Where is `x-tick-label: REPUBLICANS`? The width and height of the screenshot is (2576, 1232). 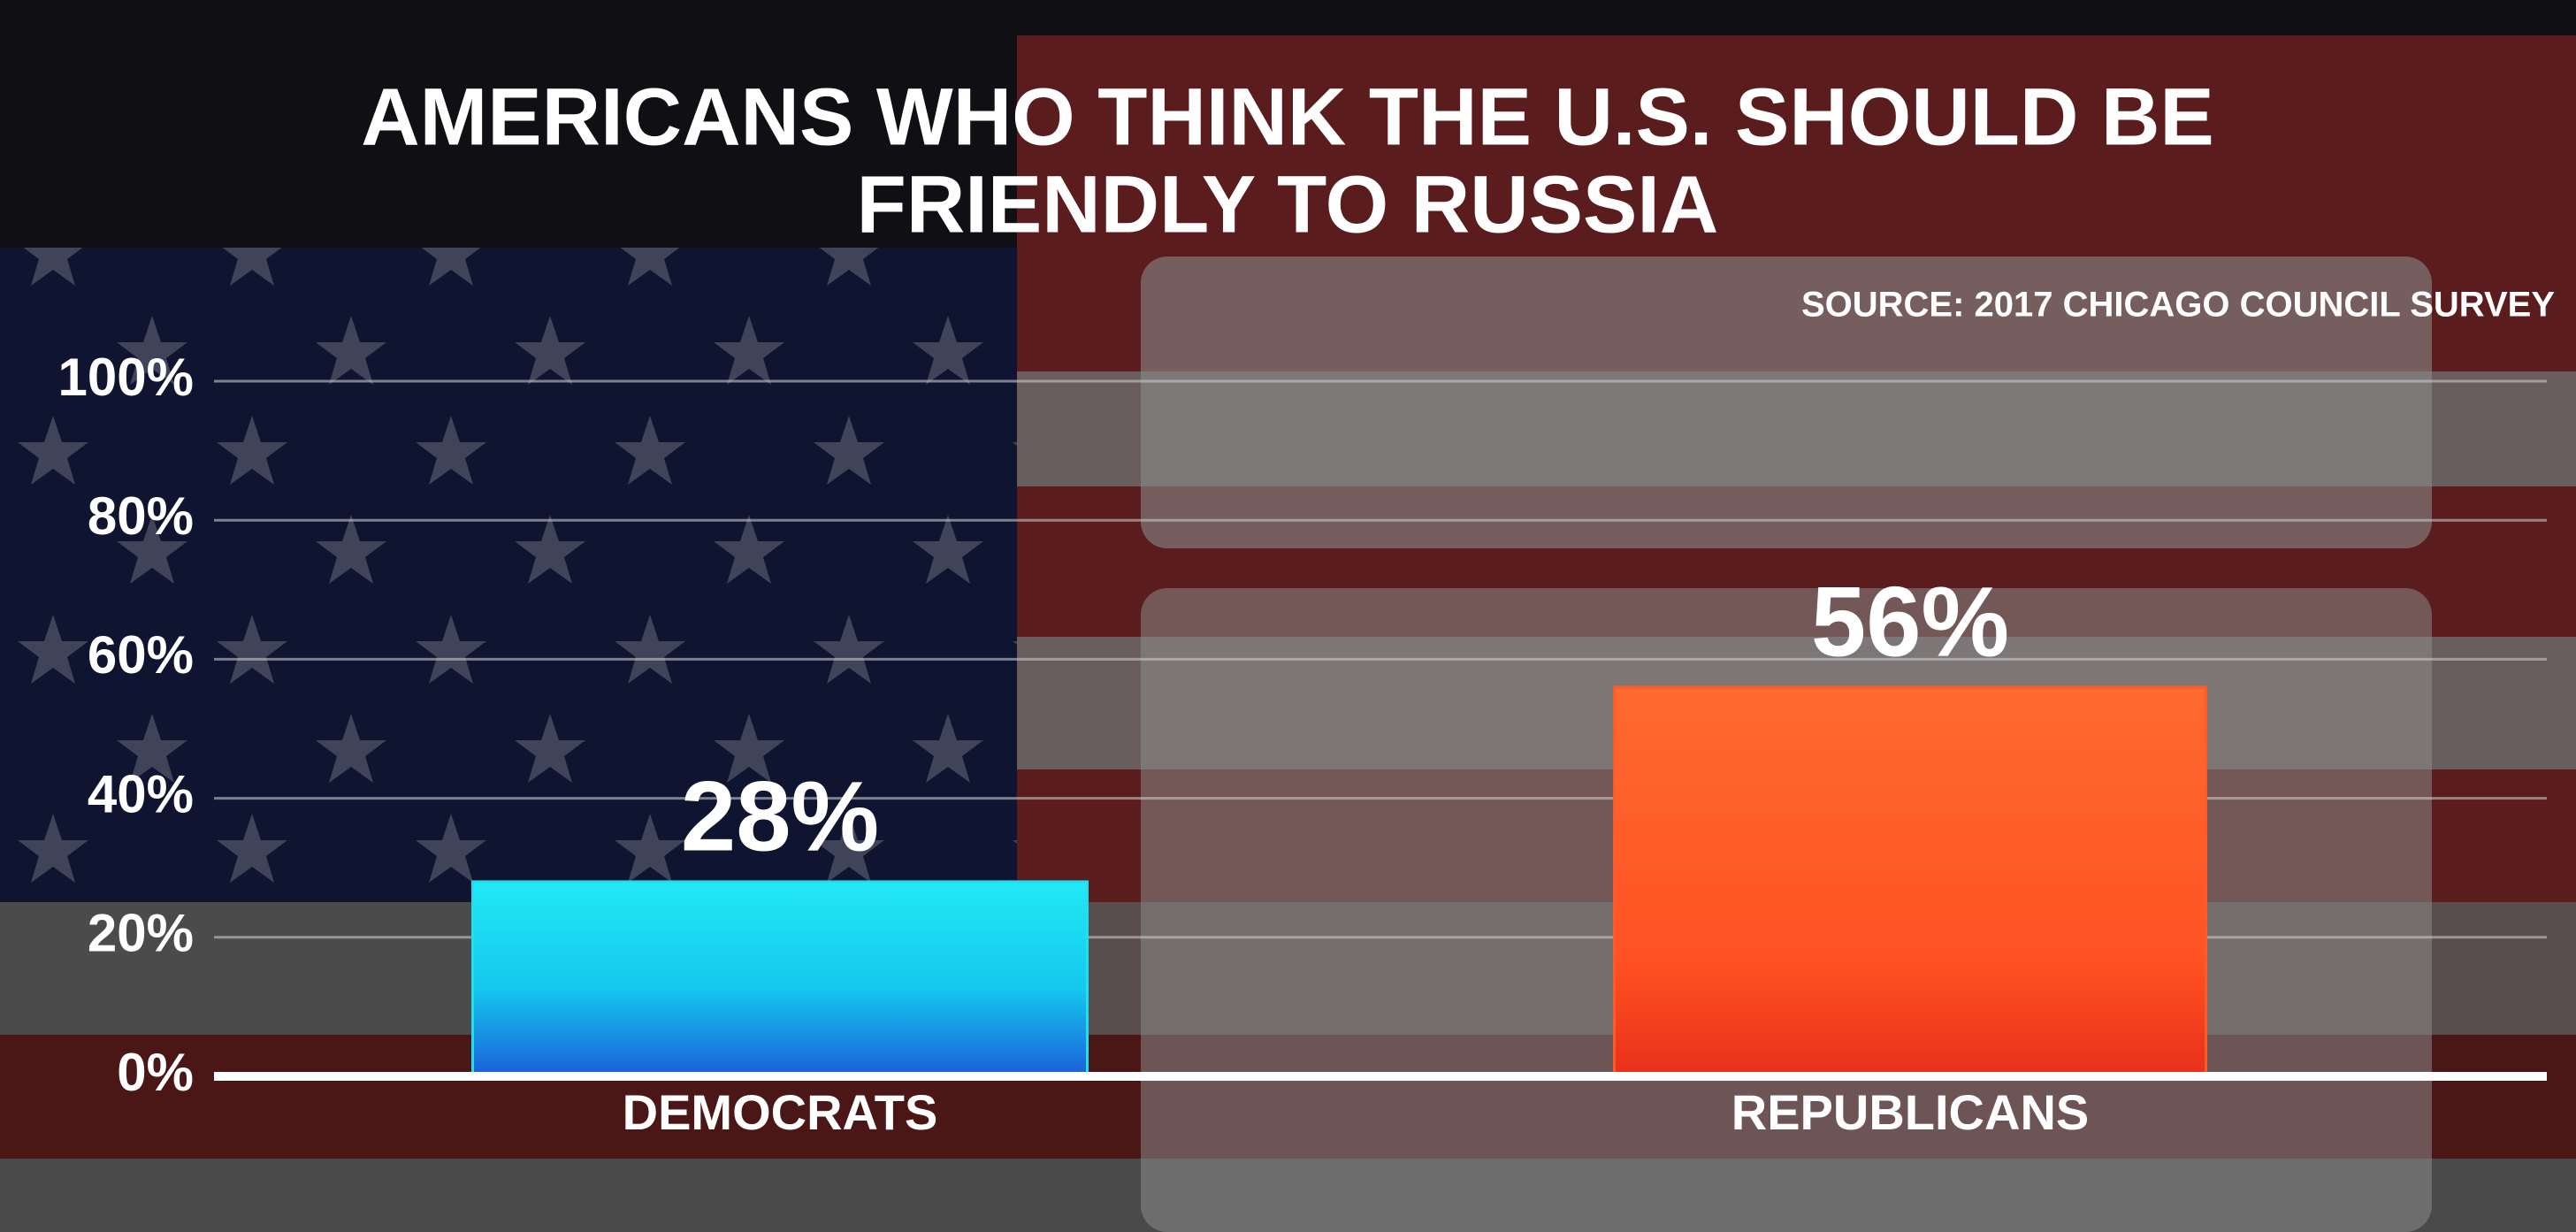 x-tick-label: REPUBLICANS is located at coordinates (1910, 1112).